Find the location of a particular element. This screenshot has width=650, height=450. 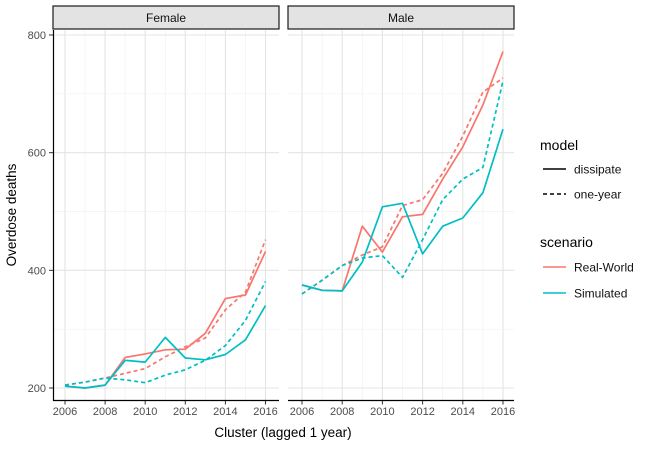

y-tick-label: 400 is located at coordinates (37, 271).